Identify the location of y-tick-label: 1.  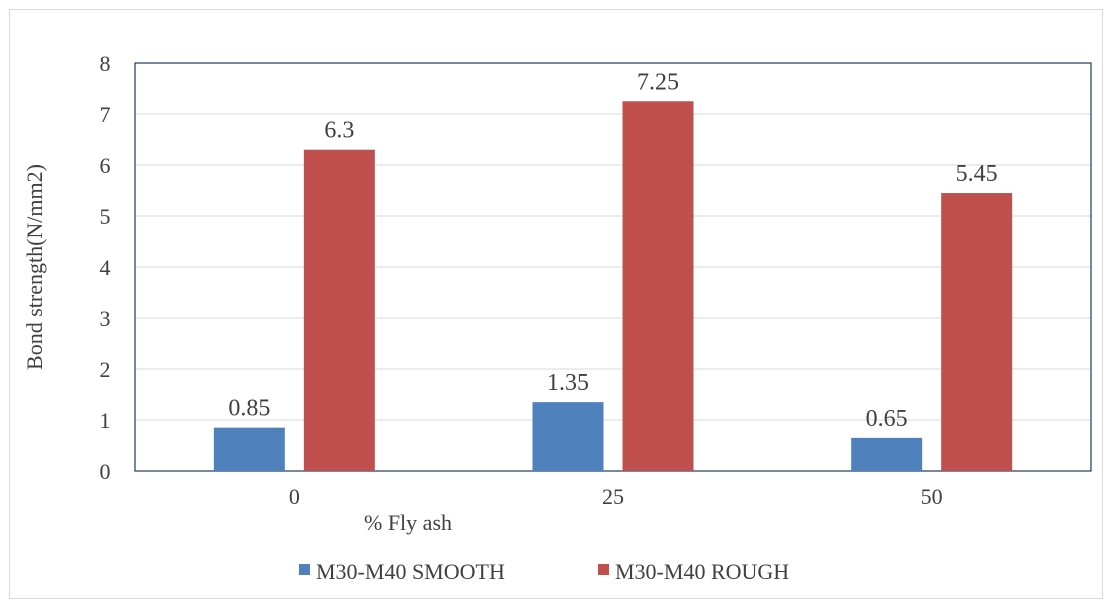
(105, 420).